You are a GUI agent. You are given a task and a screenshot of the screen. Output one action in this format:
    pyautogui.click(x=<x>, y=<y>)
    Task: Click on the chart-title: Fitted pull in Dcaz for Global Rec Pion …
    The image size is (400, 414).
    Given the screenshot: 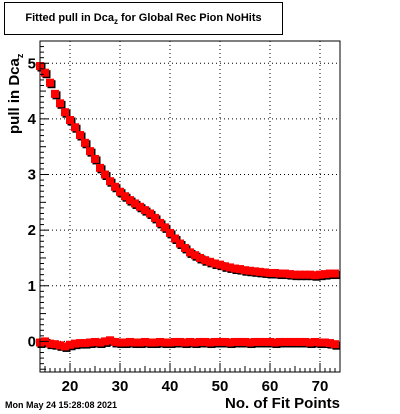 What is the action you would take?
    pyautogui.click(x=143, y=19)
    